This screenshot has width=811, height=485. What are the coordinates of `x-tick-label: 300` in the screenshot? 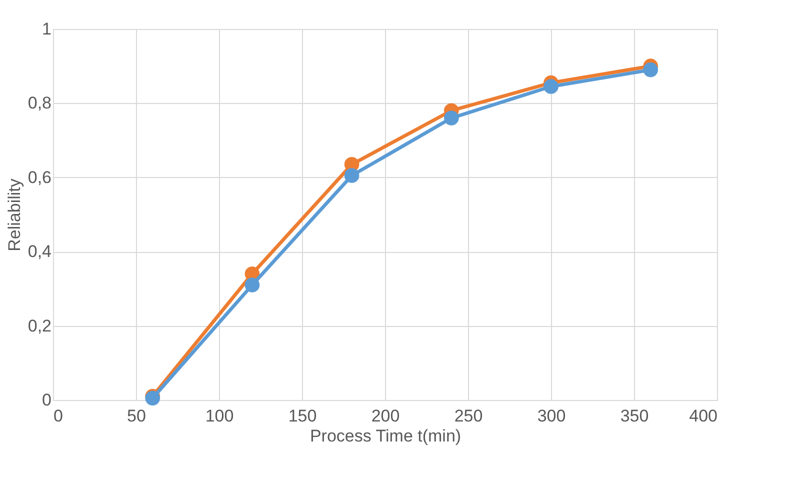 It's located at (551, 416).